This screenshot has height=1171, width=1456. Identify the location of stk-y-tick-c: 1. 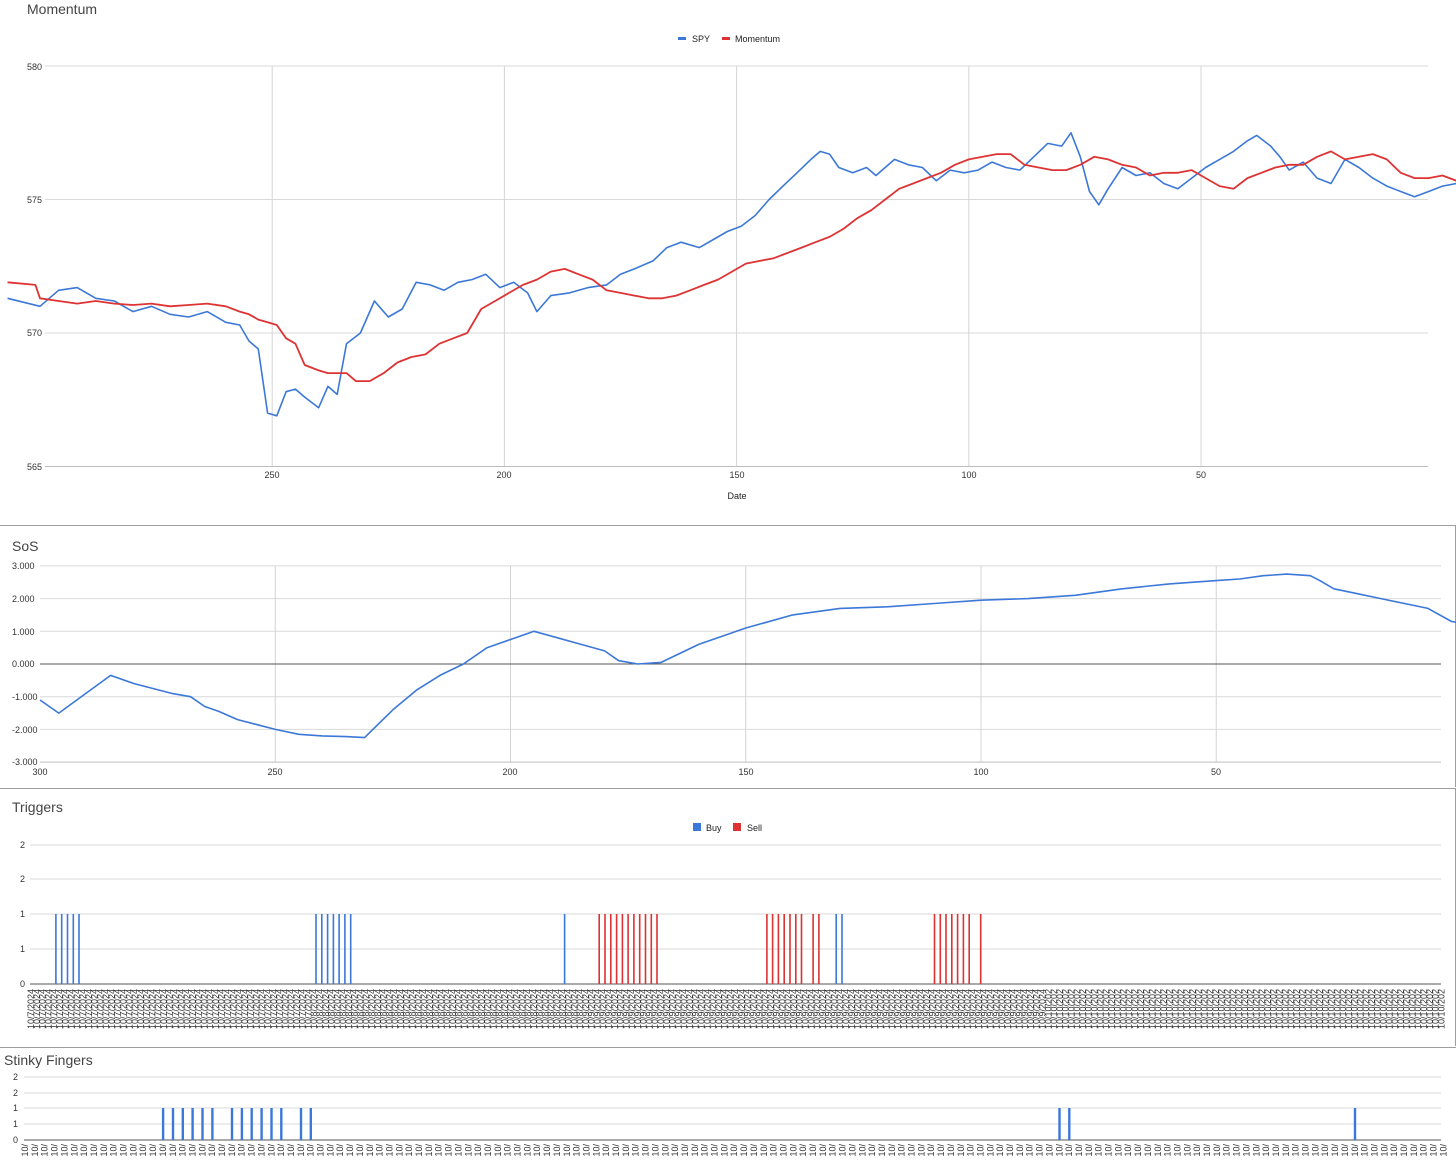
(15, 1108).